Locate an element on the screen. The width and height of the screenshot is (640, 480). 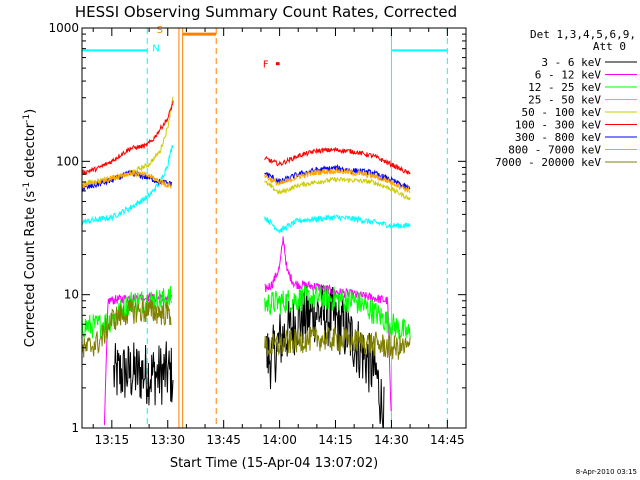
legend-header-line1: Det 1,3,4,5,6,9, is located at coordinates (583, 34).